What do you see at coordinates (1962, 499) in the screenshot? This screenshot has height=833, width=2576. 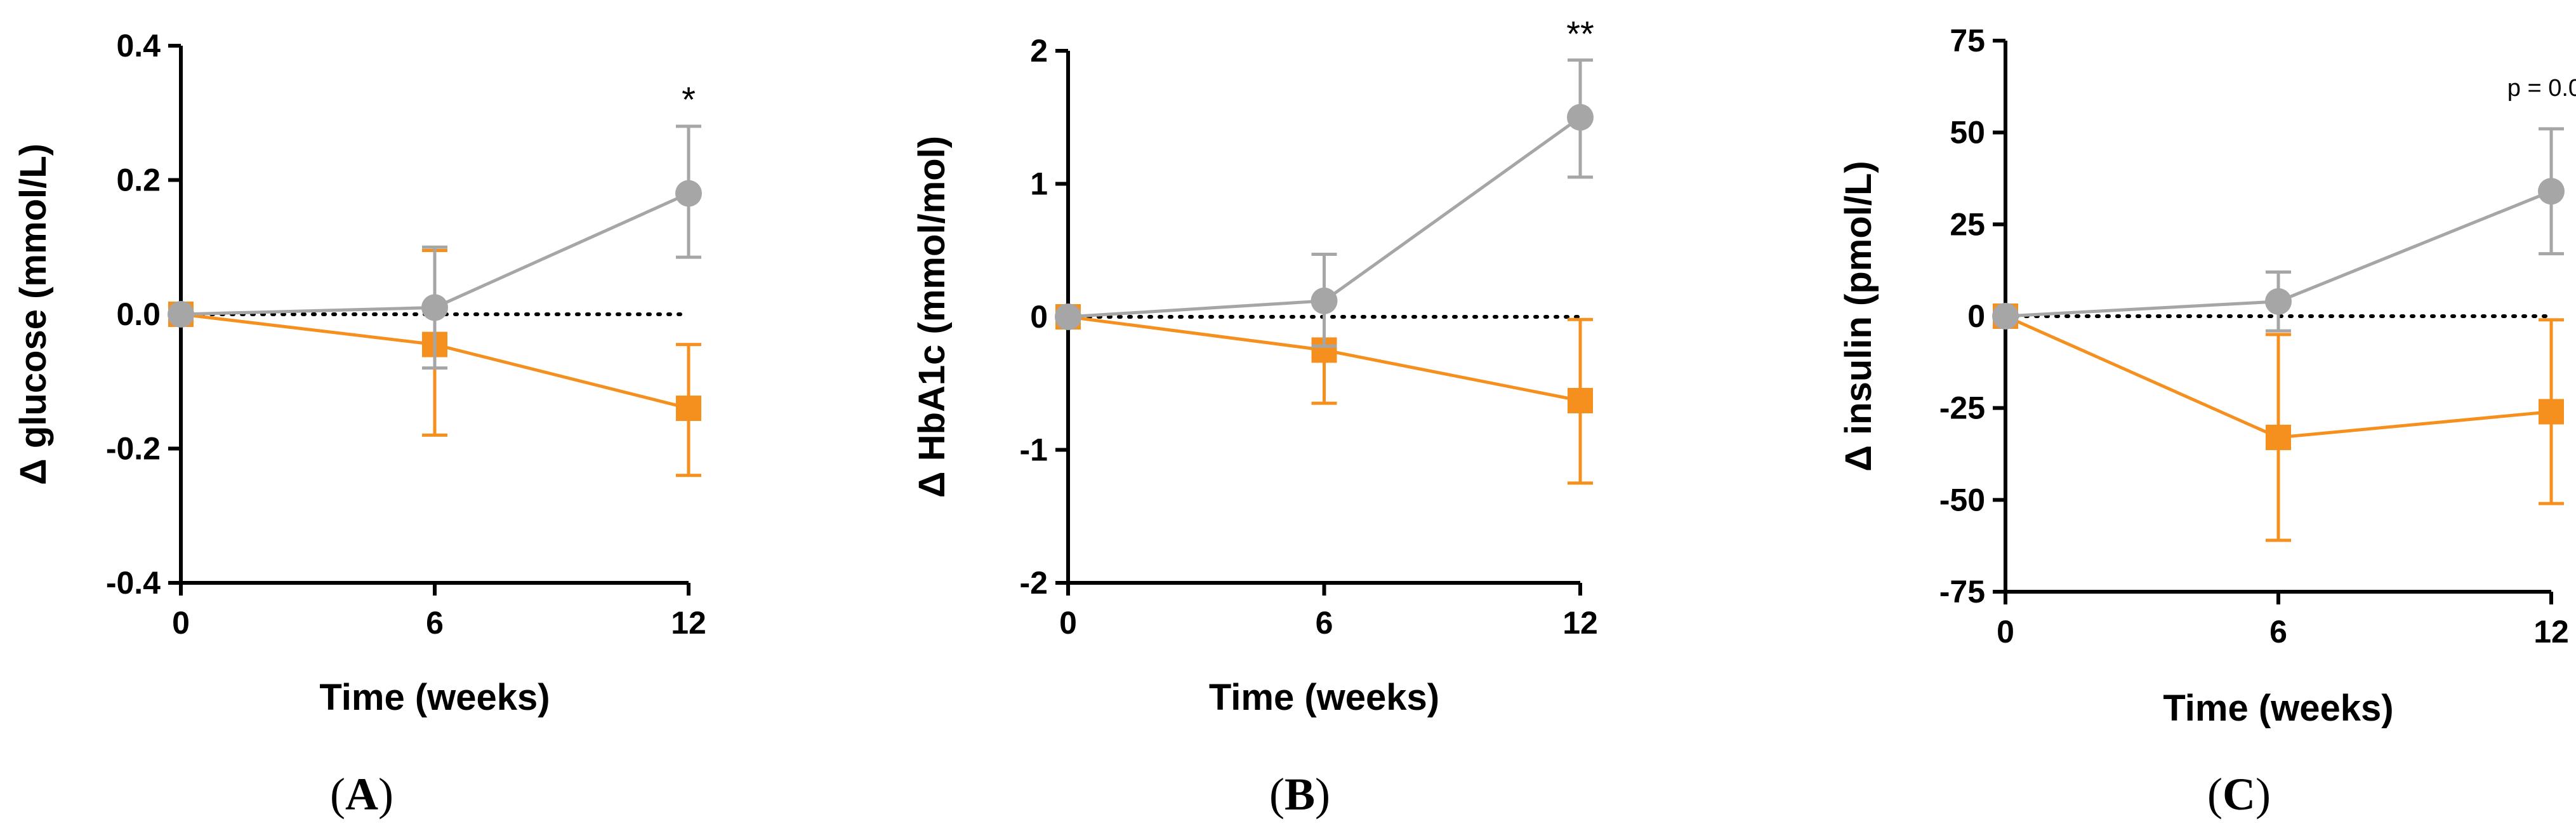 I see `y-tick-label: -50` at bounding box center [1962, 499].